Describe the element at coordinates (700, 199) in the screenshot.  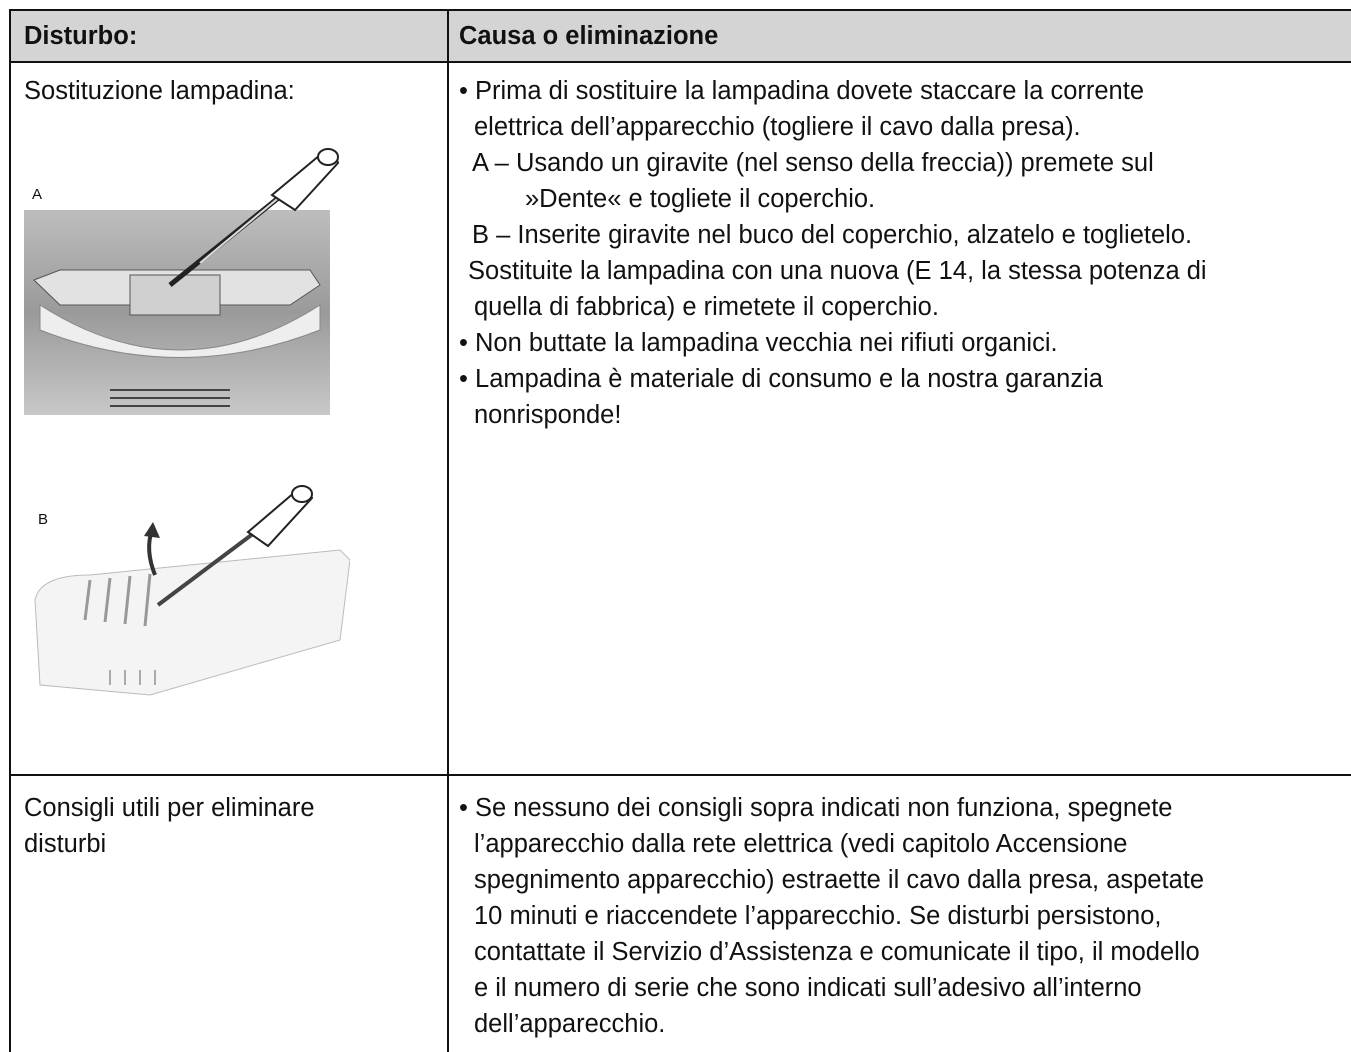
I see `solution-line: »Dente« e togliete il coperchio.` at that location.